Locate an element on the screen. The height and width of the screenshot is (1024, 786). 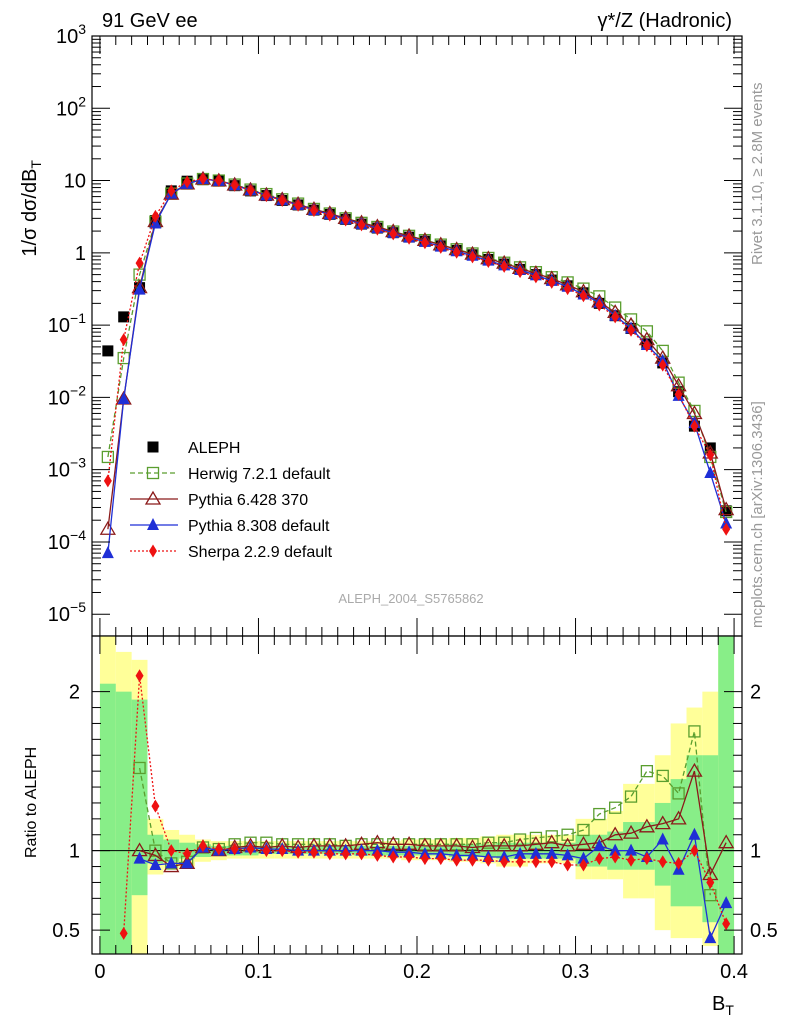
legend-label: Sherpa 2.2.9 default is located at coordinates (260, 552).